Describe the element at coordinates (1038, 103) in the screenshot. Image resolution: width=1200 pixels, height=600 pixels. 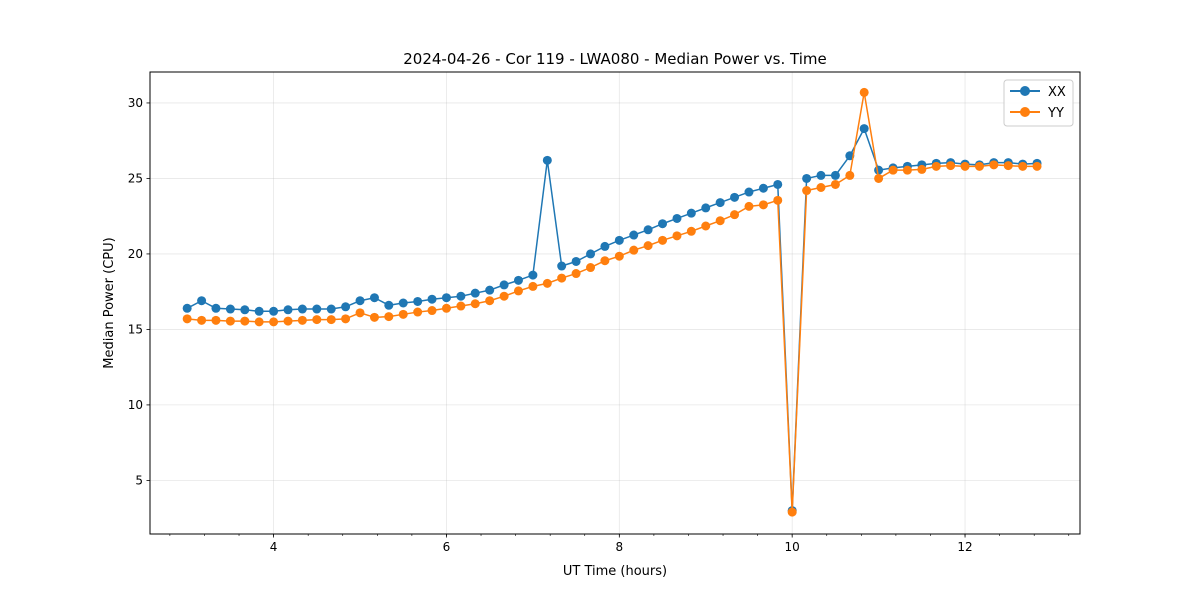
I see `legend: XX YY` at that location.